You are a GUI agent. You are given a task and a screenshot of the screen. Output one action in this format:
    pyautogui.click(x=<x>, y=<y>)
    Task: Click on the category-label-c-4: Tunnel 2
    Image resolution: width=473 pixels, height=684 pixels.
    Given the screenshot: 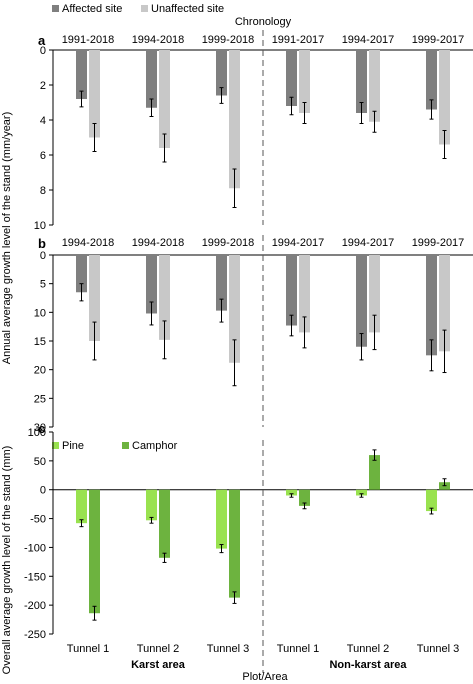 What is the action you would take?
    pyautogui.click(x=368, y=649)
    